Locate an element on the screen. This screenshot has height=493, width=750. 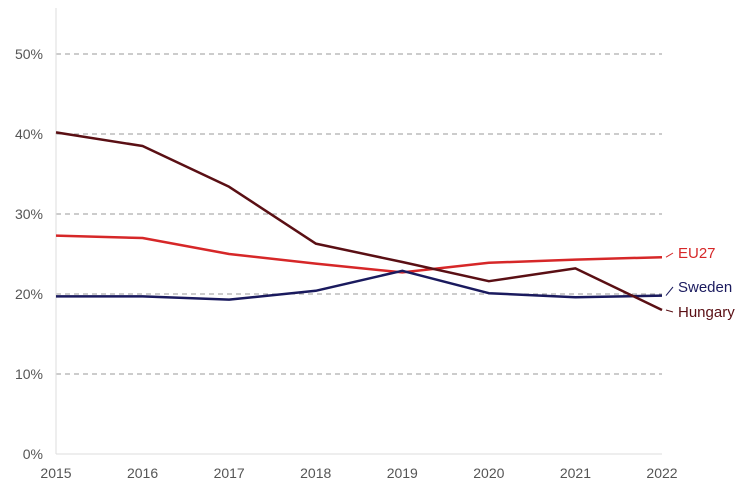
x-tick-label: 2018 is located at coordinates (315, 473).